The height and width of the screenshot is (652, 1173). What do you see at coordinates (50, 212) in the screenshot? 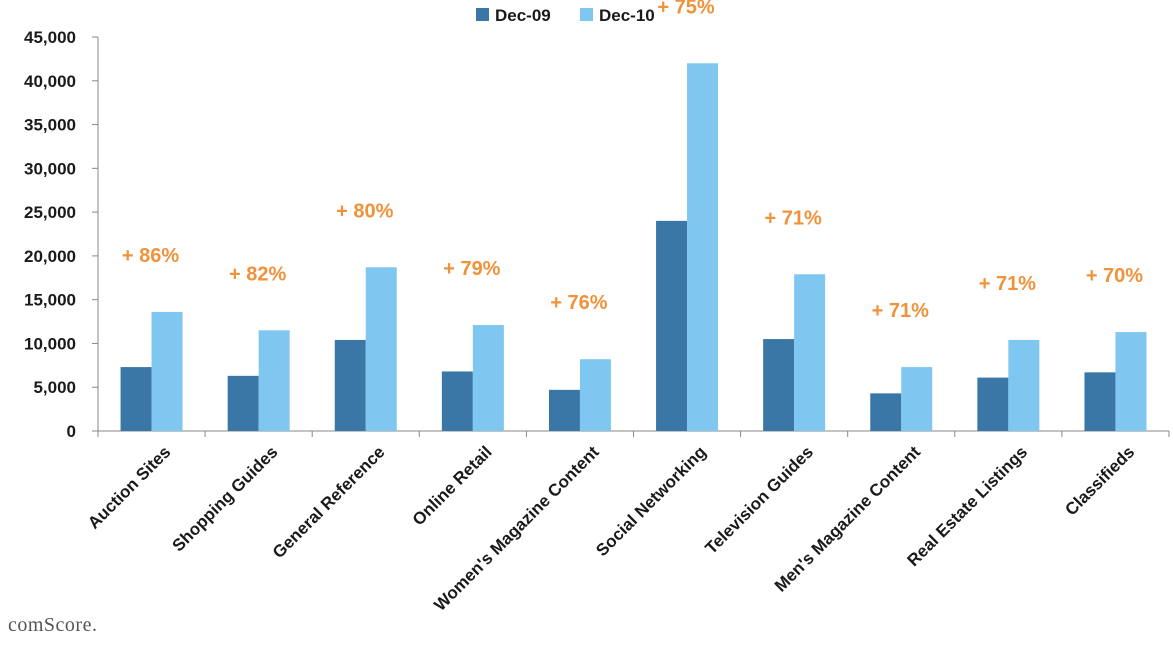
I see `y-tick-label: 25,000` at bounding box center [50, 212].